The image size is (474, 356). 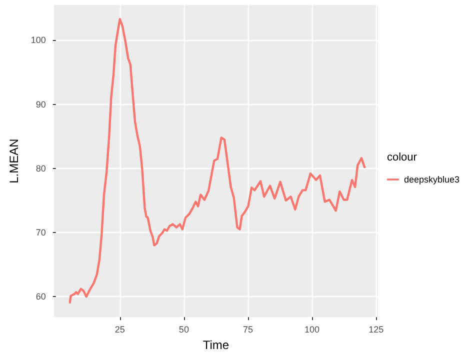 What do you see at coordinates (41, 297) in the screenshot?
I see `y-tick-label: 60` at bounding box center [41, 297].